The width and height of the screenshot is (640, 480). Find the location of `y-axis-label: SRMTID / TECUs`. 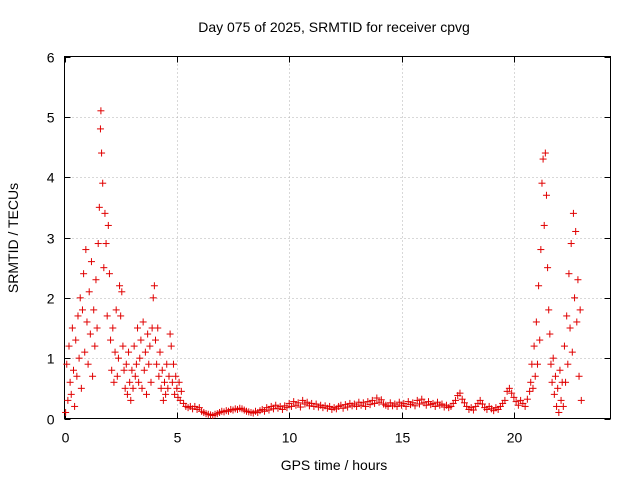

y-axis-label: SRMTID / TECUs is located at coordinates (13, 238).